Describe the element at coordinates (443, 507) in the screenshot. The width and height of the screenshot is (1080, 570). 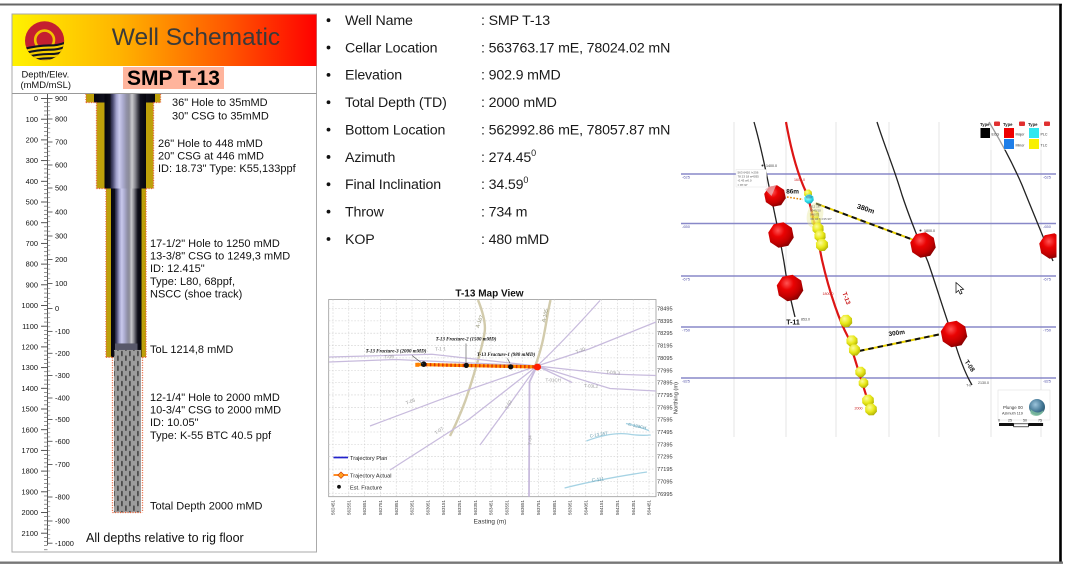
I see `svg-text: 563151` at that location.